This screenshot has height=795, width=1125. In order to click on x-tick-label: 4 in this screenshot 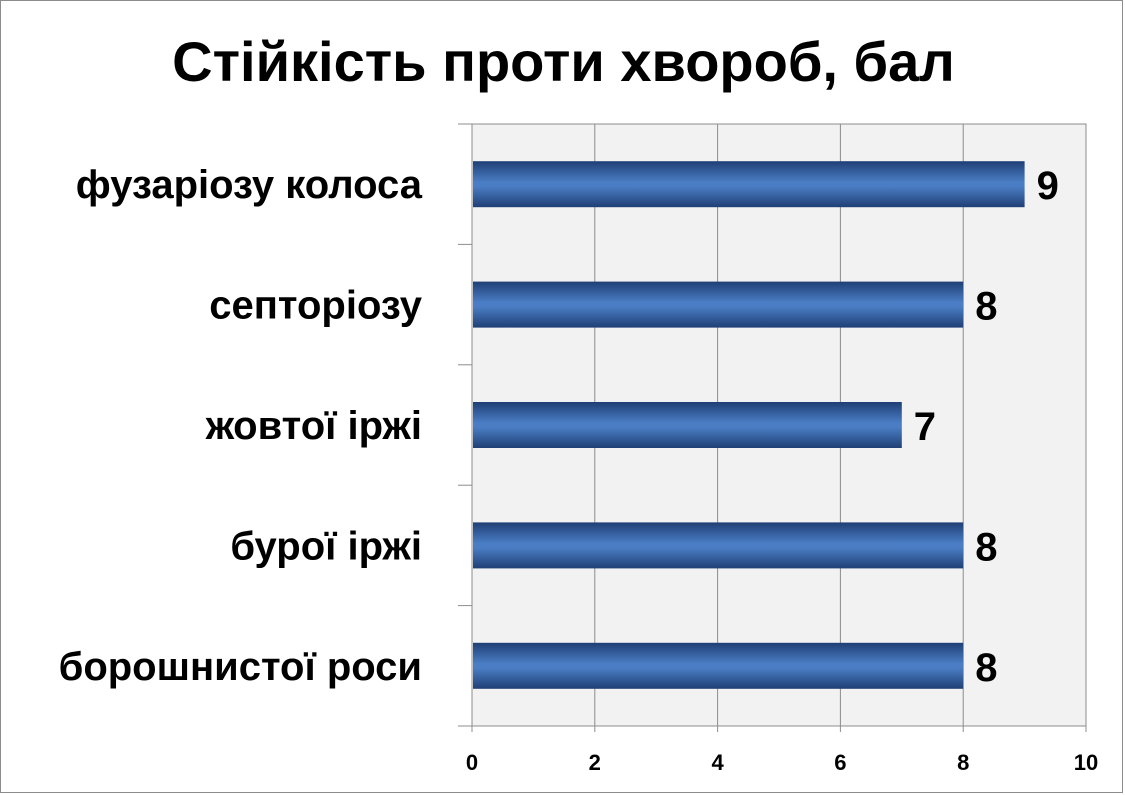, I will do `click(717, 762)`.